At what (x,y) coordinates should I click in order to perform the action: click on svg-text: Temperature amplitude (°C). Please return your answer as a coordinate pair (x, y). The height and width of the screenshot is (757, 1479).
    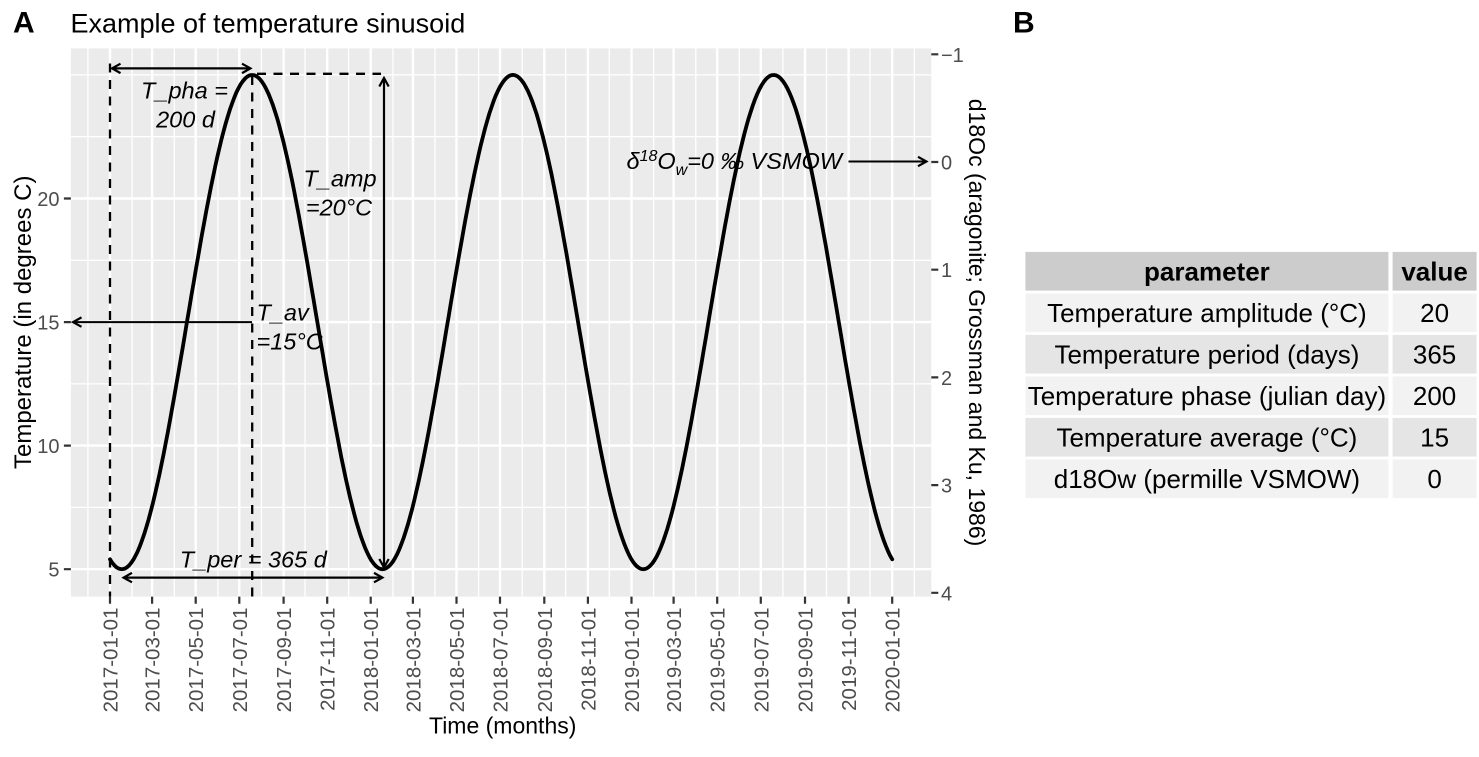
    Looking at the image, I should click on (1207, 313).